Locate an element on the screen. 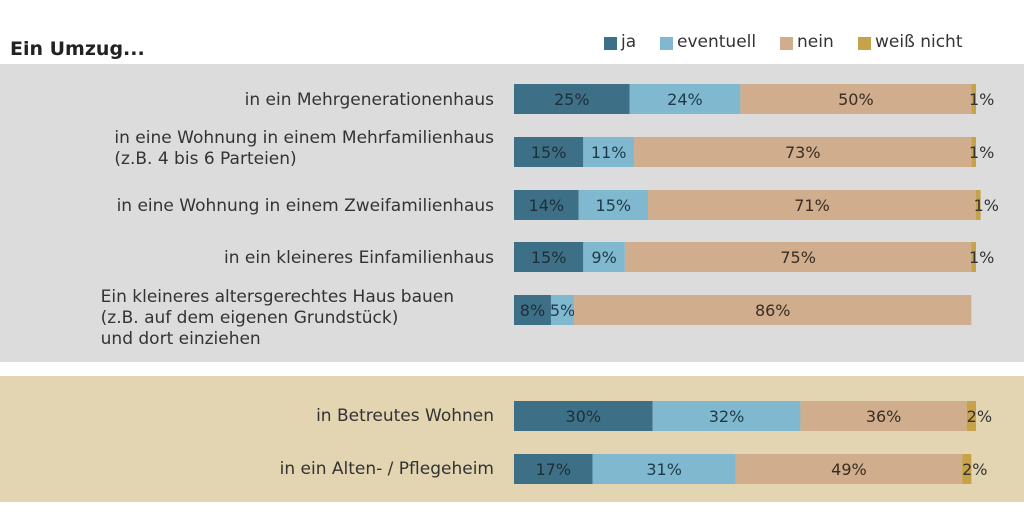 The image size is (1024, 522). data-label: 8% is located at coordinates (532, 310).